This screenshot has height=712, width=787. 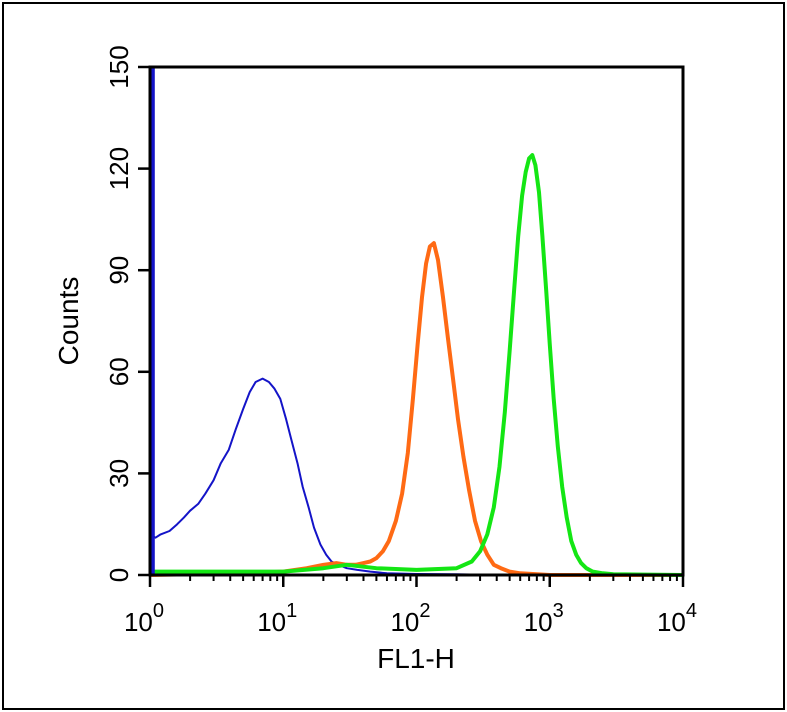 I want to click on x-tick-label: 10⁰, so click(x=144, y=618).